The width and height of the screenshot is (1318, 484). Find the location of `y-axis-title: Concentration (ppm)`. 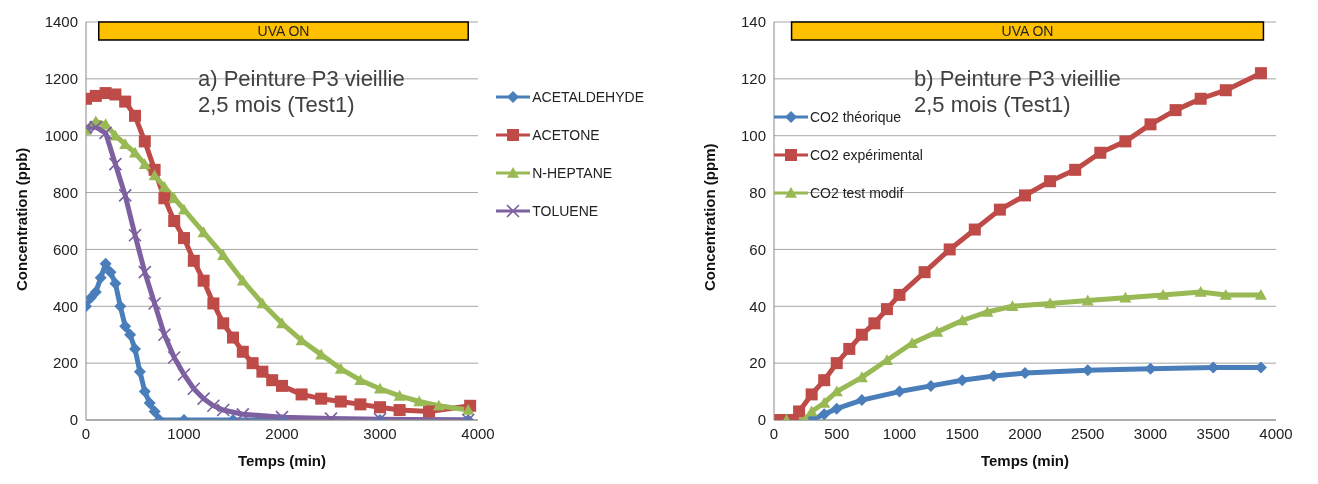

y-axis-title: Concentration (ppm) is located at coordinates (710, 217).